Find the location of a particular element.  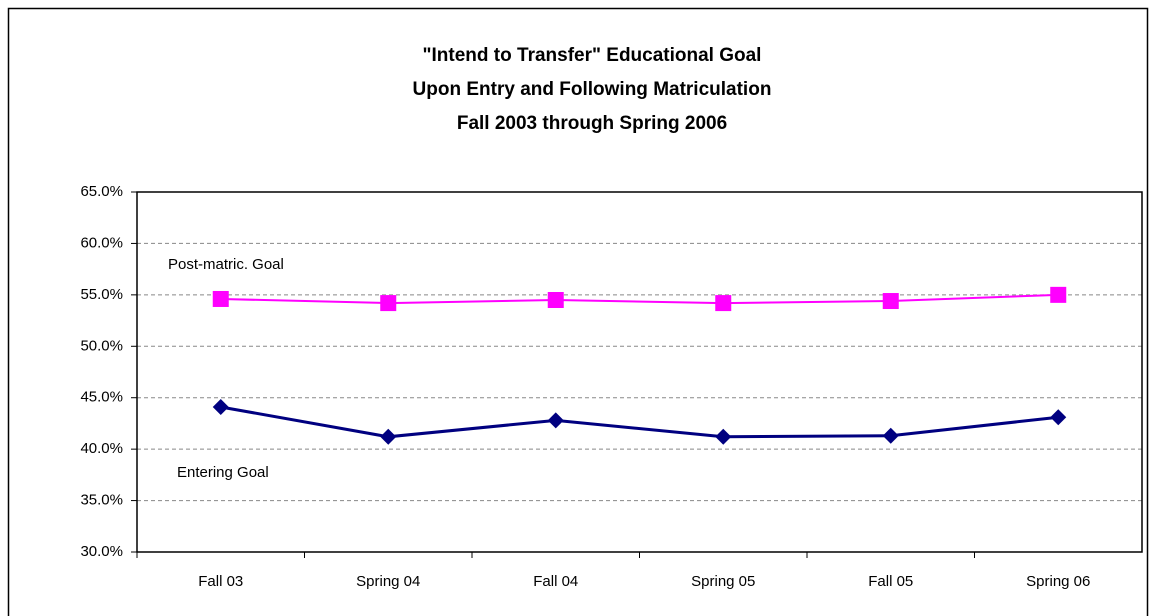

x-tick-label: Fall 05 is located at coordinates (890, 581).